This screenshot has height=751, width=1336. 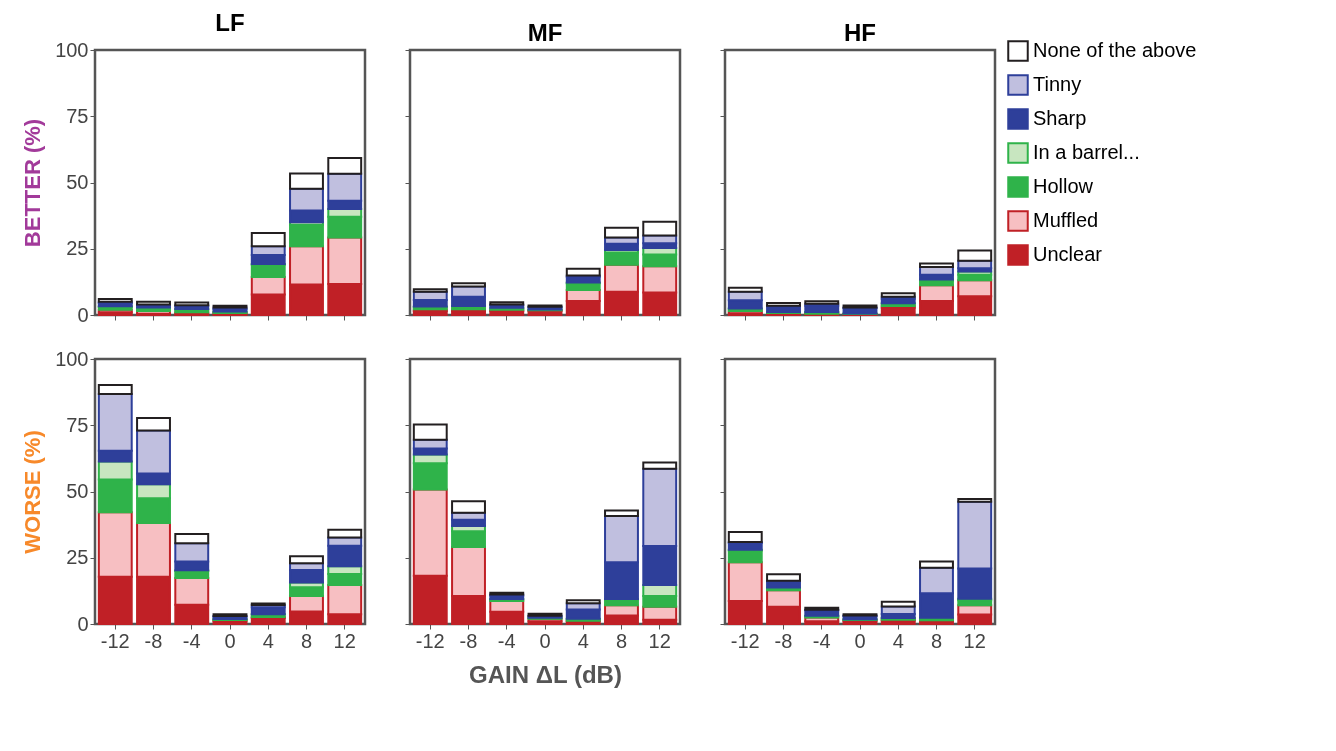 What do you see at coordinates (545, 32) in the screenshot?
I see `chart-title: MF` at bounding box center [545, 32].